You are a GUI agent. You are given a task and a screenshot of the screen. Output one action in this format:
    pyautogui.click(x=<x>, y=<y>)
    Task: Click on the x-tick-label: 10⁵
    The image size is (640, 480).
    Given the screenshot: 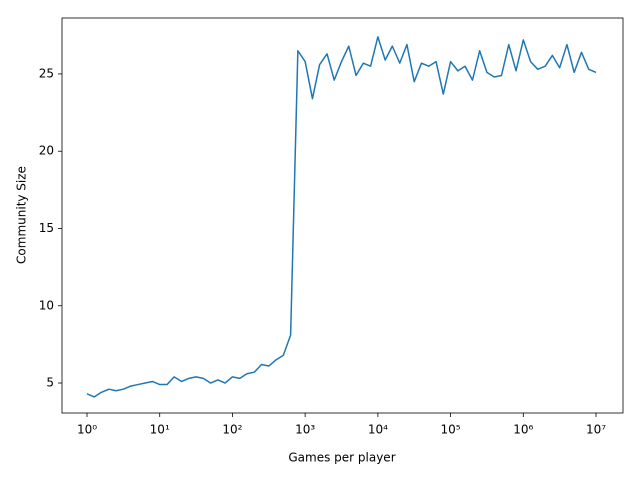 What is the action you would take?
    pyautogui.click(x=451, y=430)
    